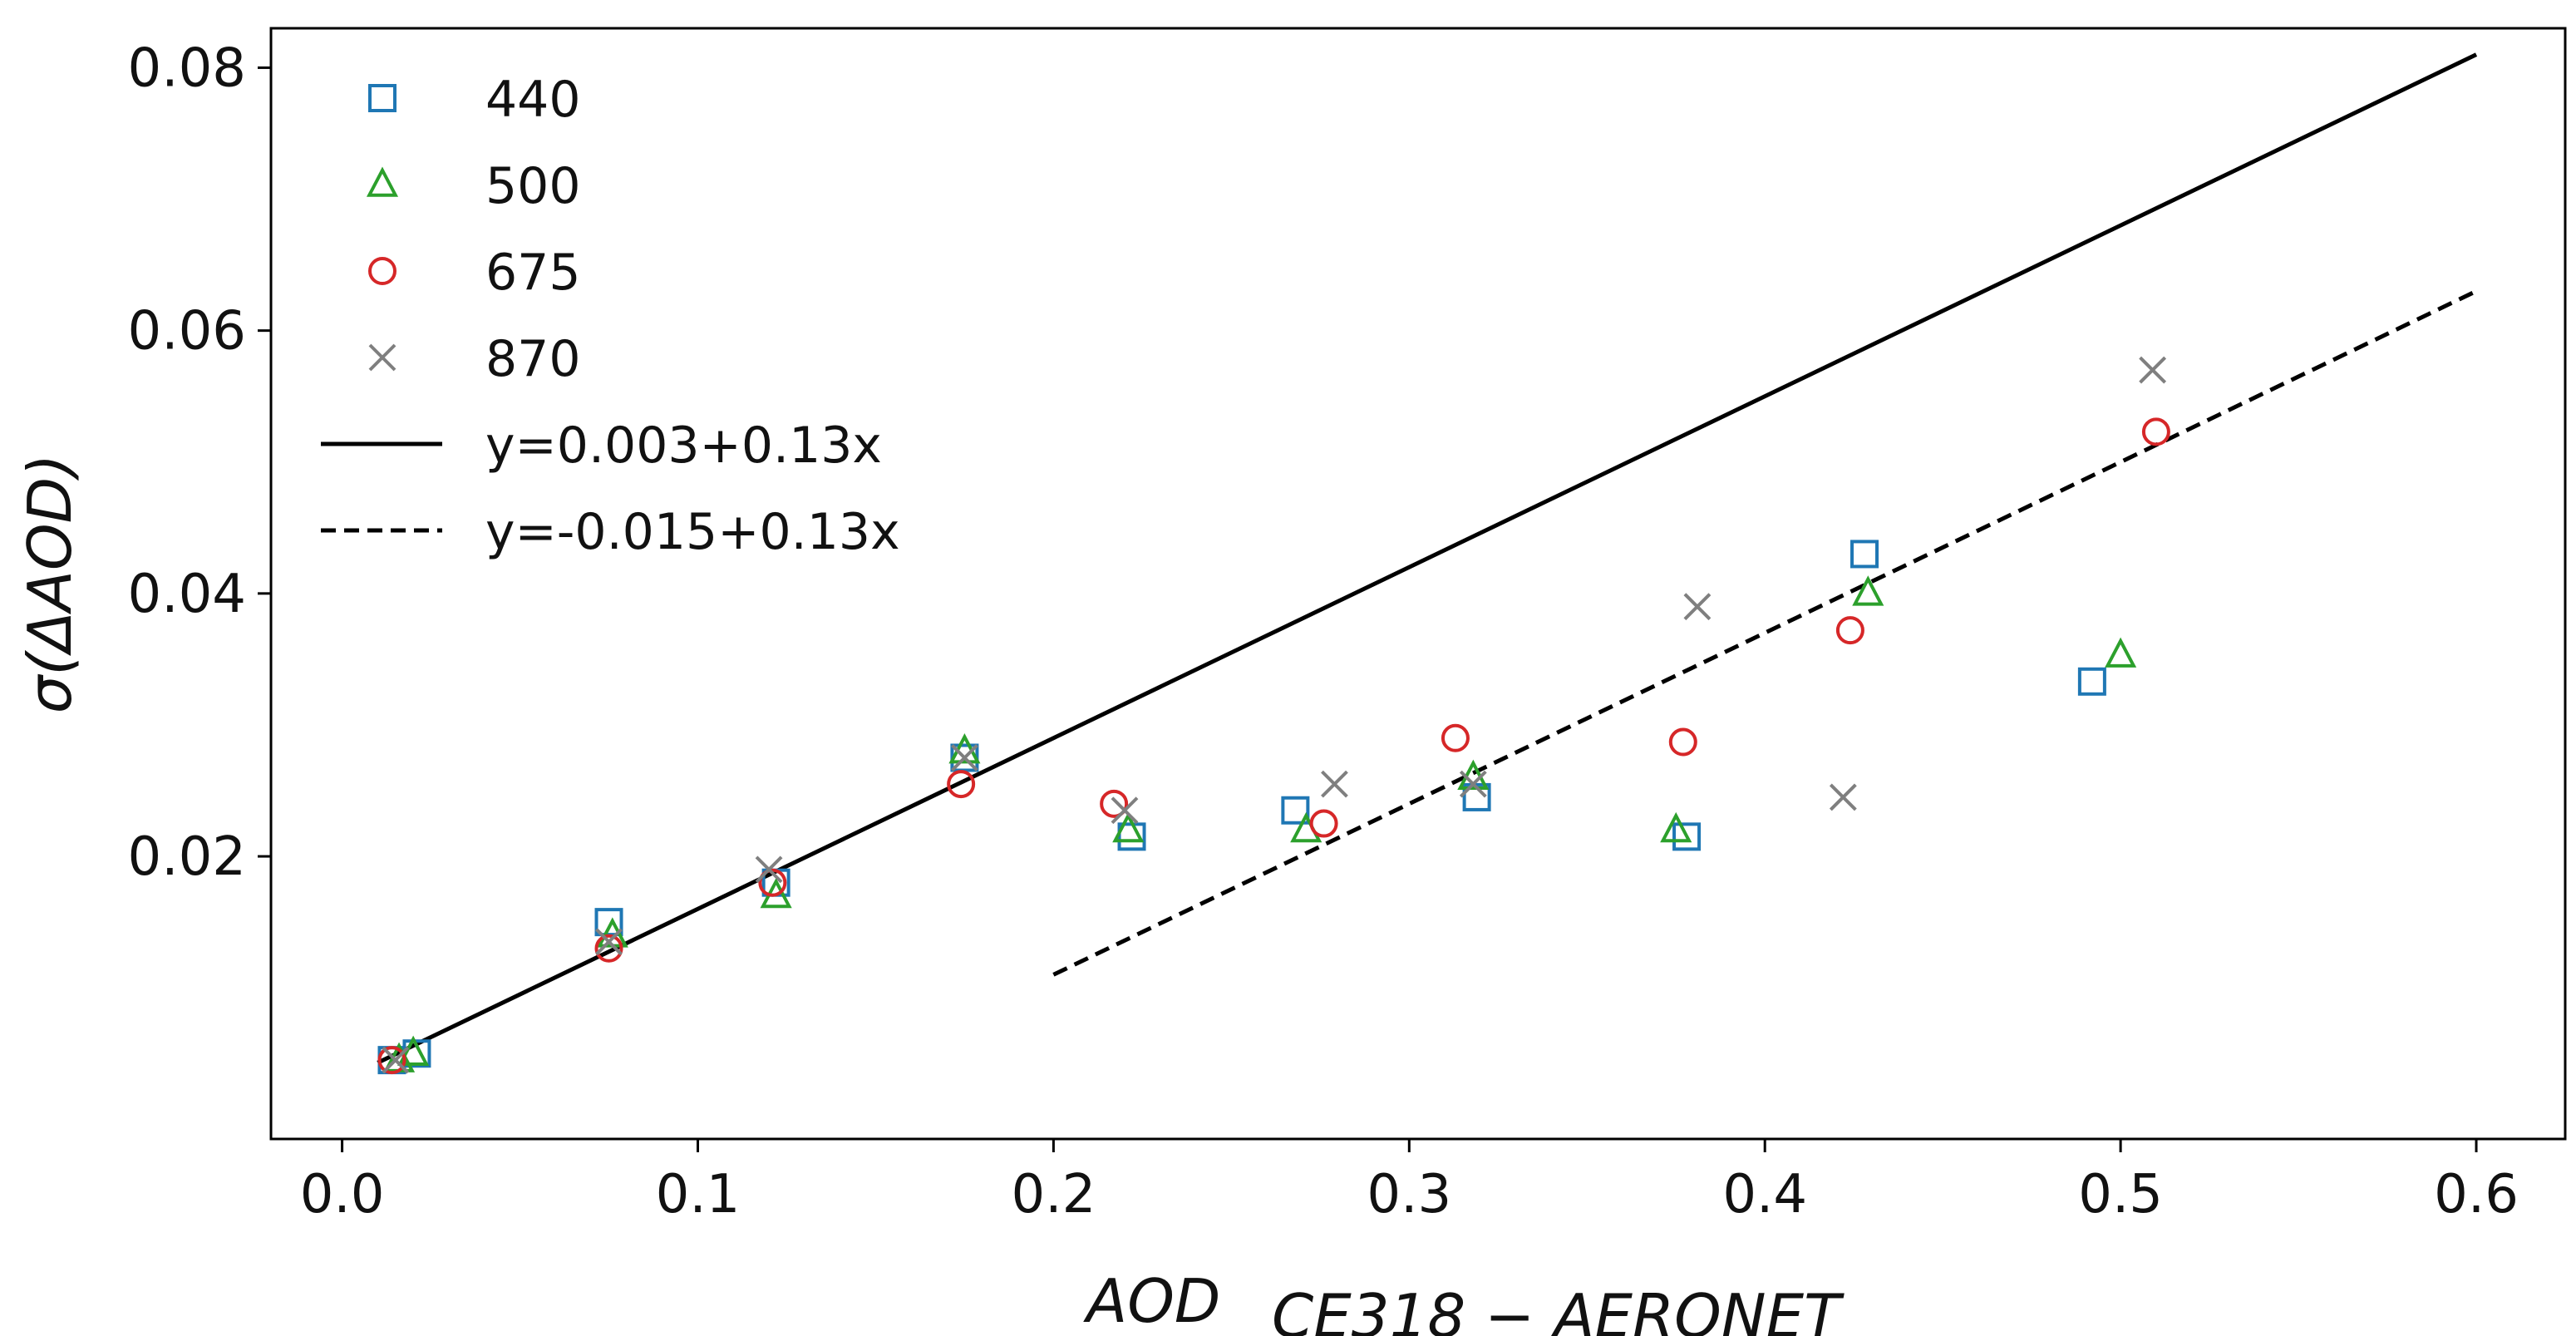 This screenshot has height=1336, width=2576. I want to click on legend-label-500: 500, so click(533, 186).